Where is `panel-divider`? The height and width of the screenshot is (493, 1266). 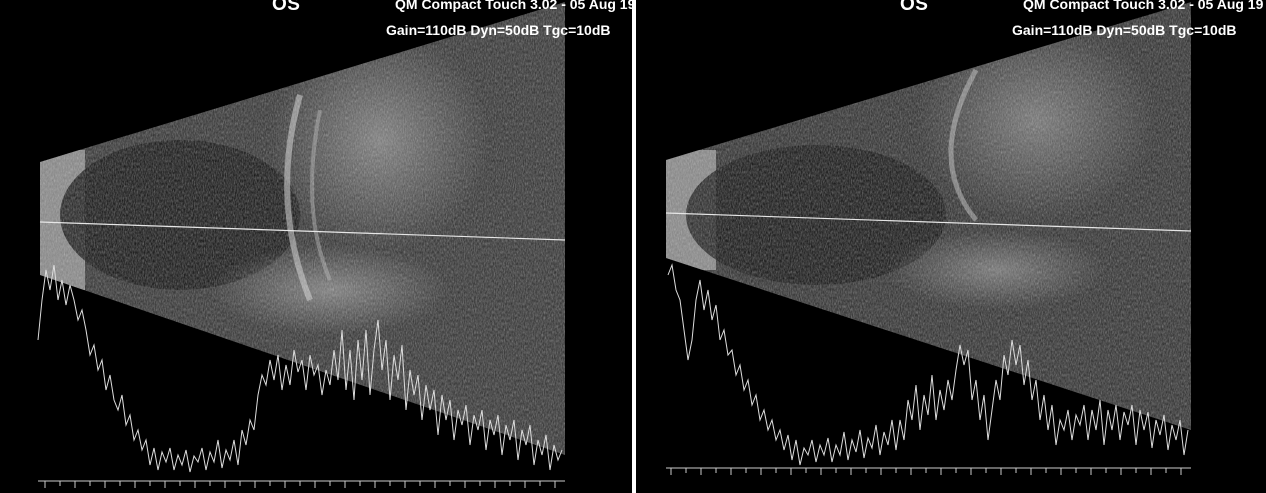 panel-divider is located at coordinates (634, 246).